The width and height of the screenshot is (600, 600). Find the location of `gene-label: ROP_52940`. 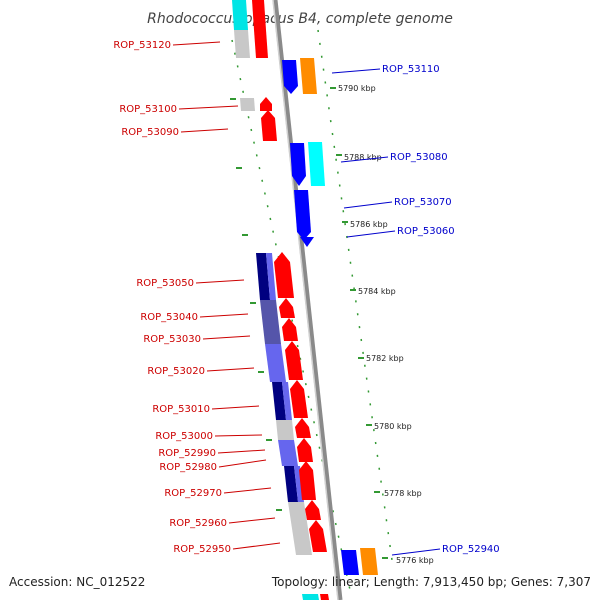

gene-label: ROP_52940 is located at coordinates (471, 549).